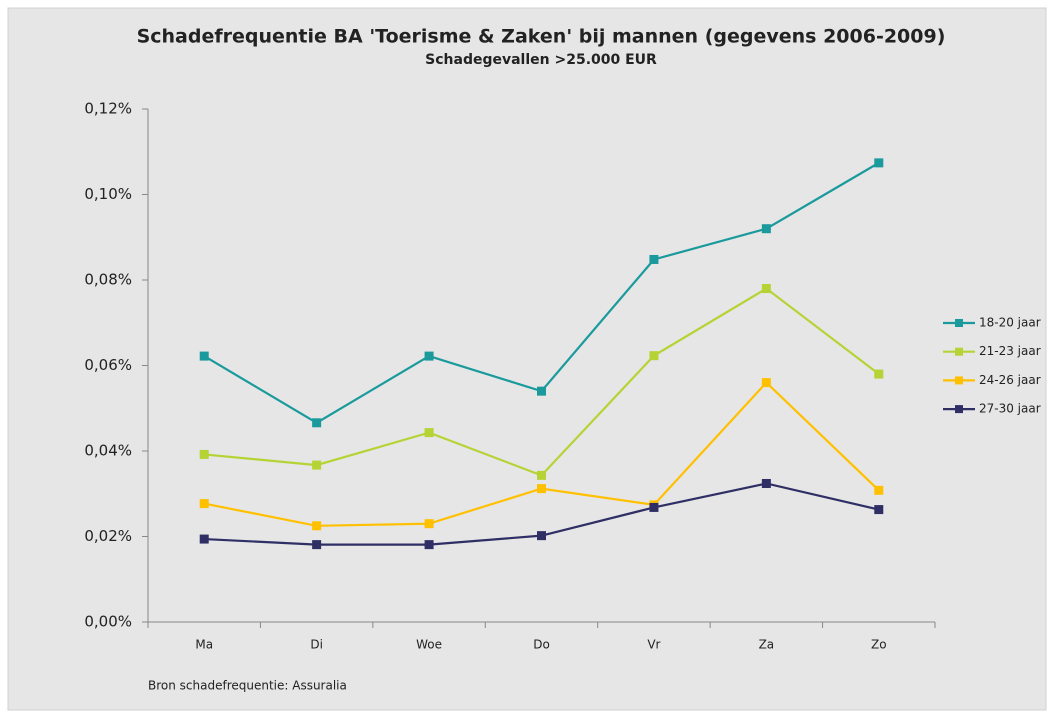  Describe the element at coordinates (1010, 409) in the screenshot. I see `legend-label: 27-30 jaar` at that location.